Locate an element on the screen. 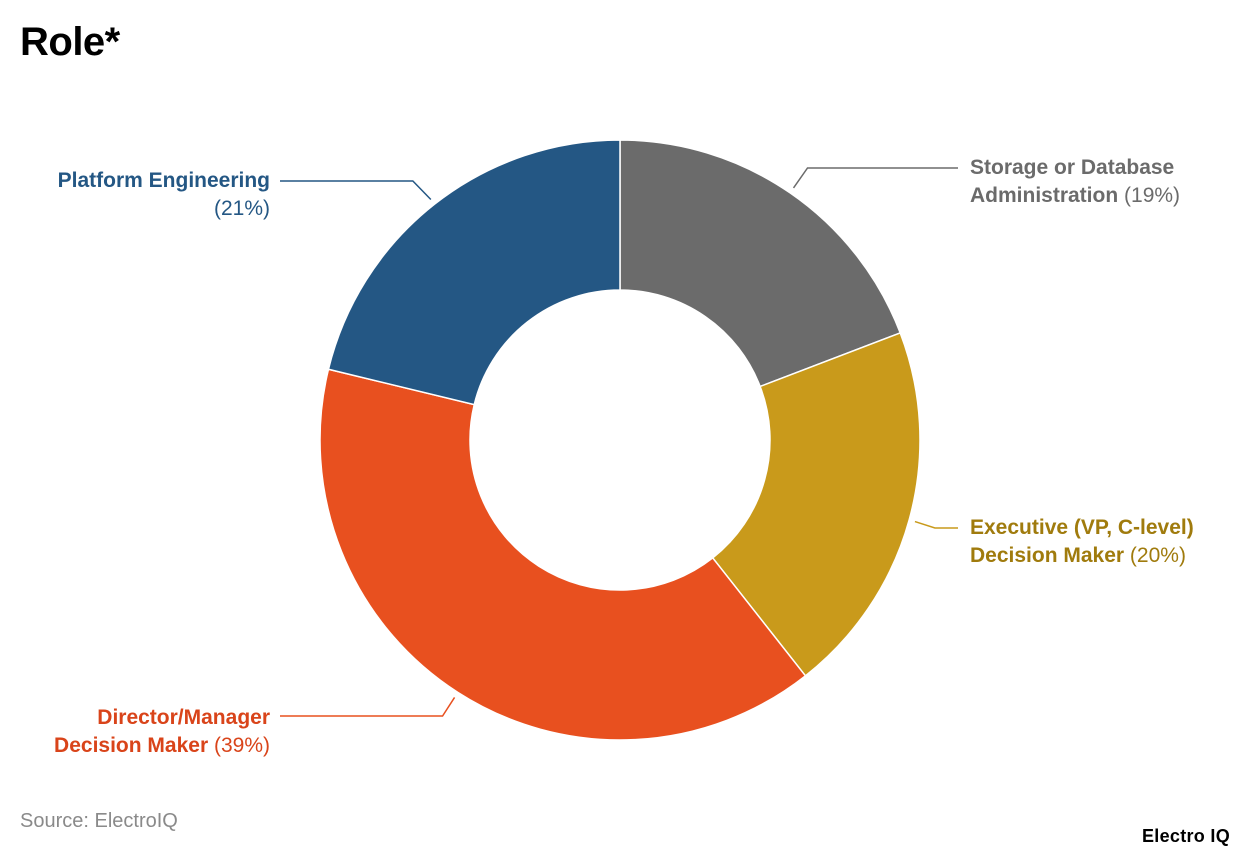  brand-logo: Electro IQ is located at coordinates (1185, 836).